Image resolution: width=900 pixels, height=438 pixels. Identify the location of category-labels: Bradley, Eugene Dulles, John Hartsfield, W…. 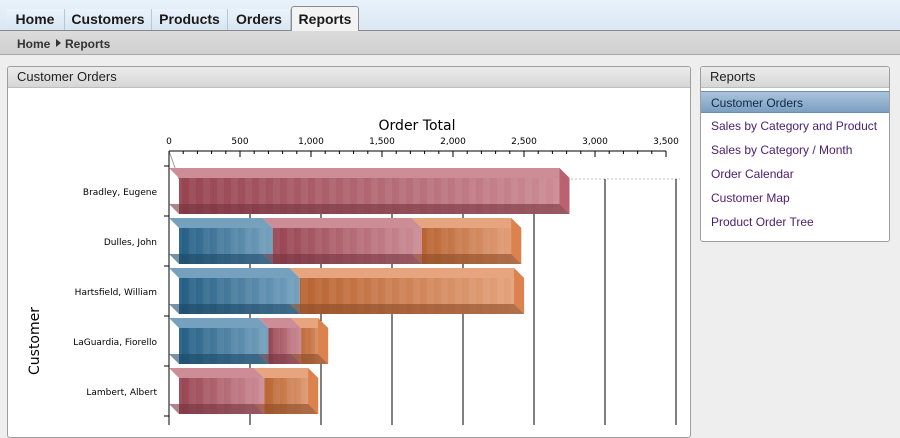
(115, 293).